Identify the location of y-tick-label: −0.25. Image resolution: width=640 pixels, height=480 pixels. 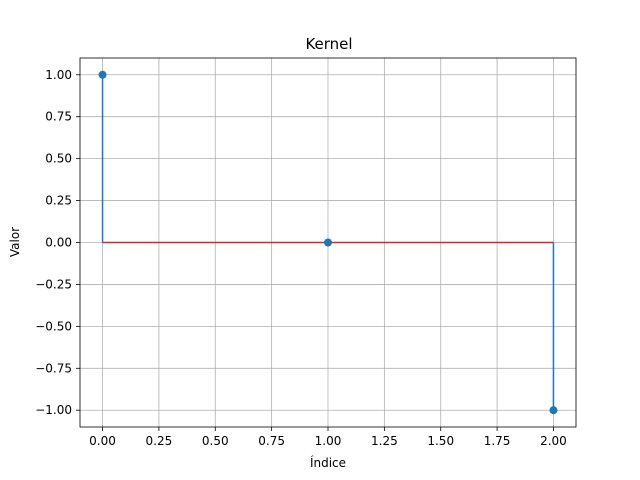
(53, 284).